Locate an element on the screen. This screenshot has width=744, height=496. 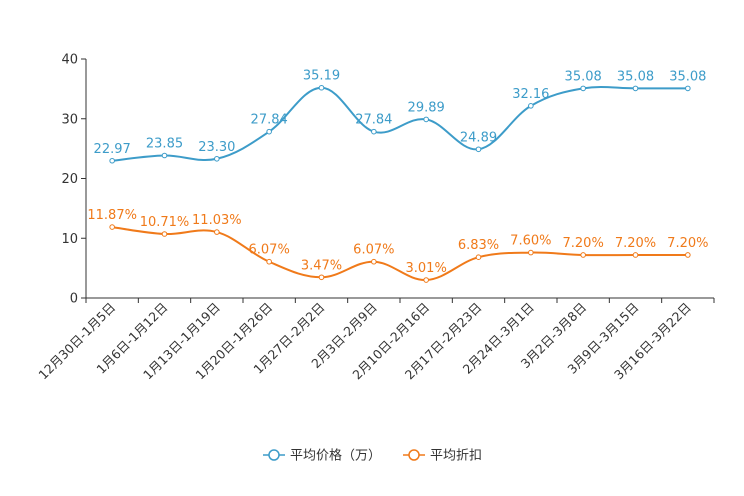
data-label: 6.83% is located at coordinates (478, 245).